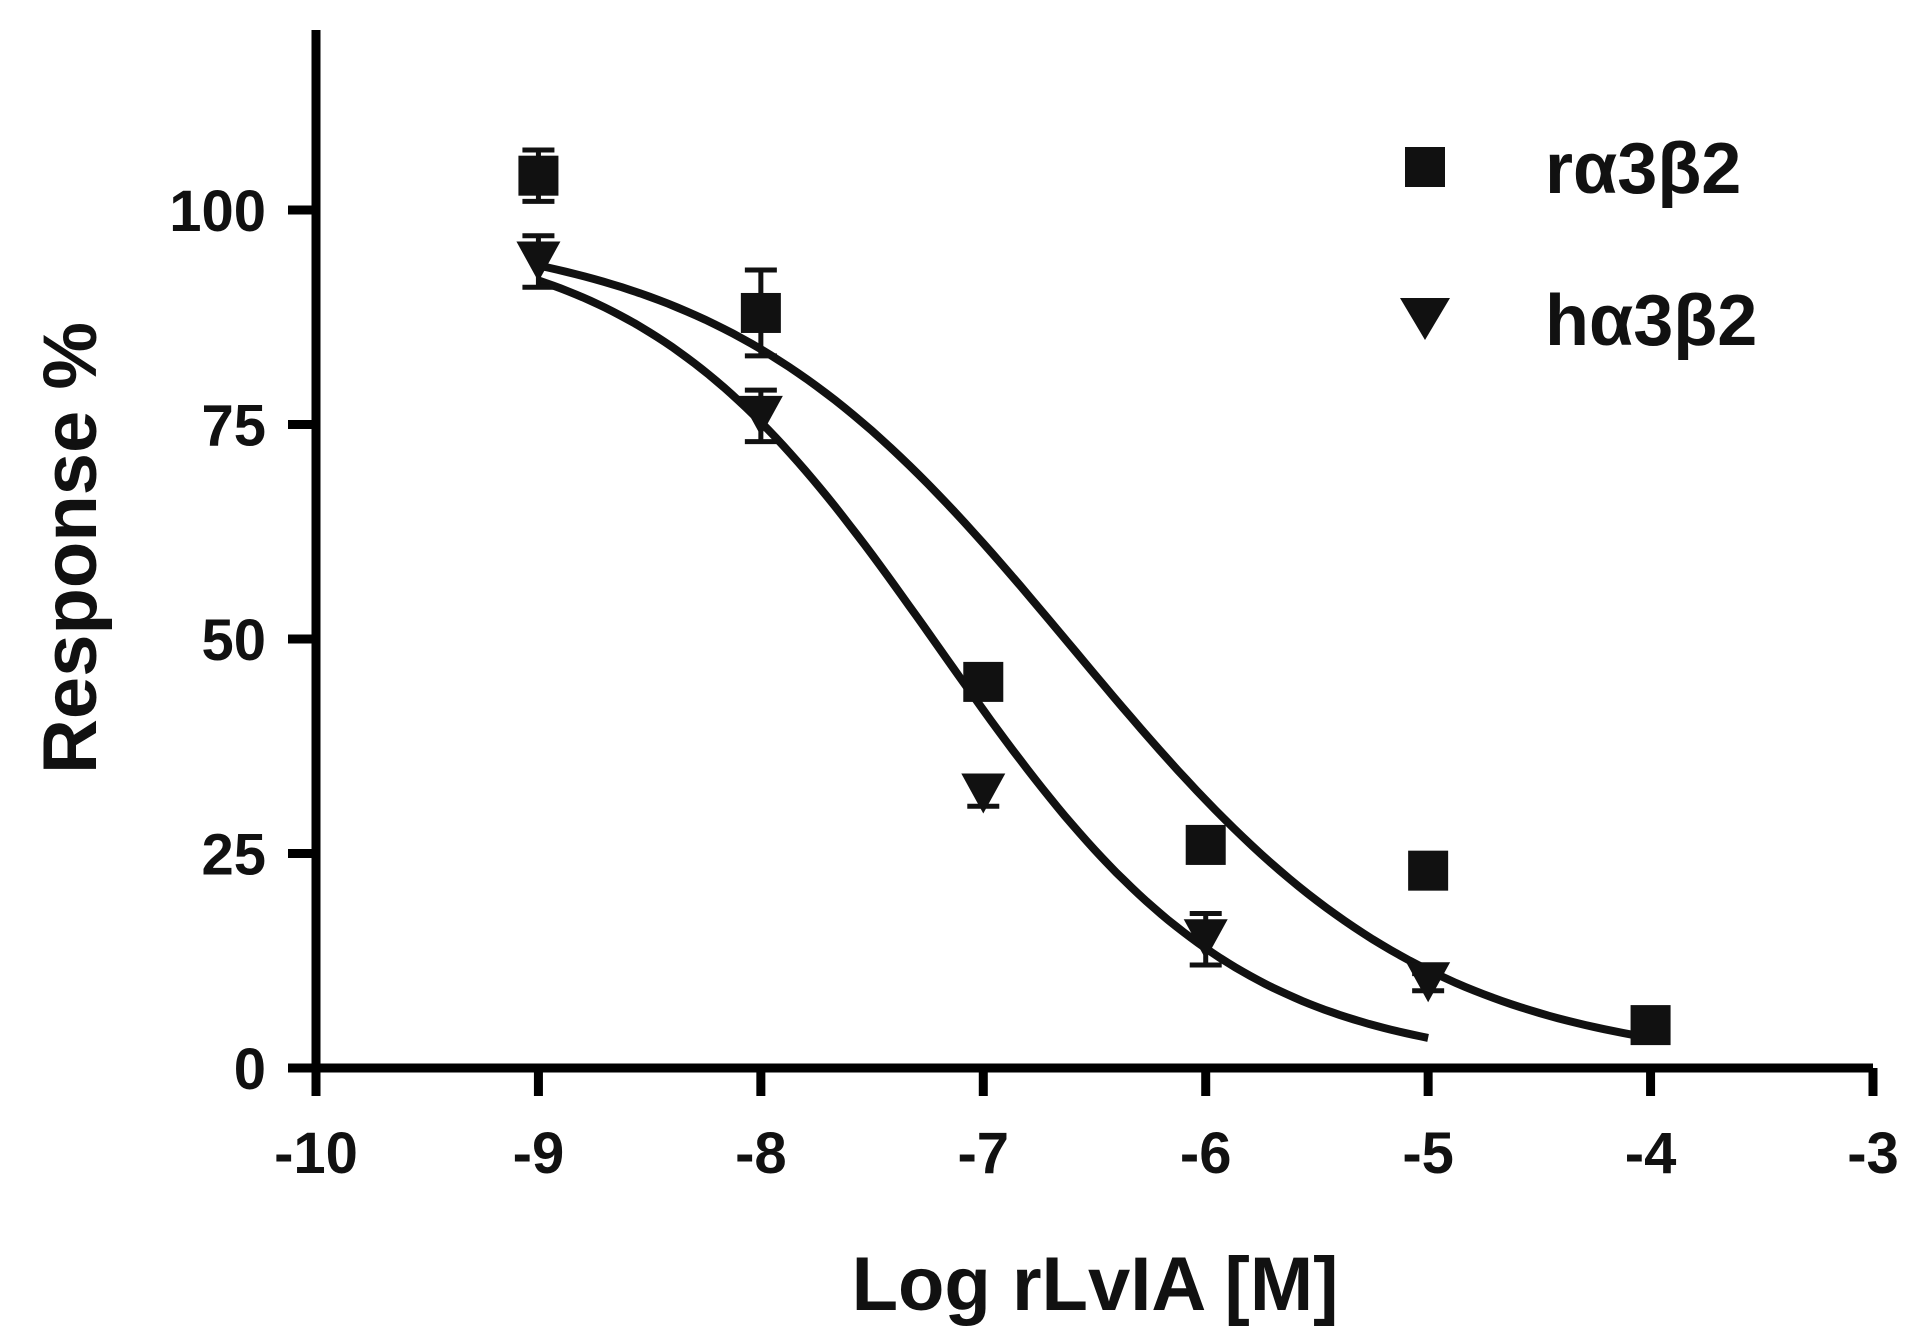  What do you see at coordinates (1095, 1284) in the screenshot?
I see `x-axis-title: Log rLvIA [M]` at bounding box center [1095, 1284].